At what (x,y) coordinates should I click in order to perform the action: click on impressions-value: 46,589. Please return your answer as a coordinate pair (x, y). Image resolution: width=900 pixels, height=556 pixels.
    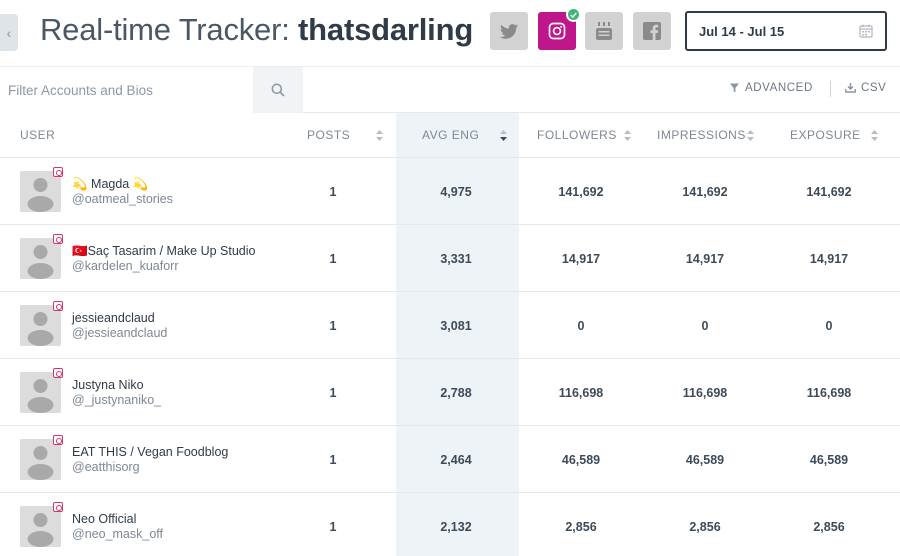
    Looking at the image, I should click on (705, 460).